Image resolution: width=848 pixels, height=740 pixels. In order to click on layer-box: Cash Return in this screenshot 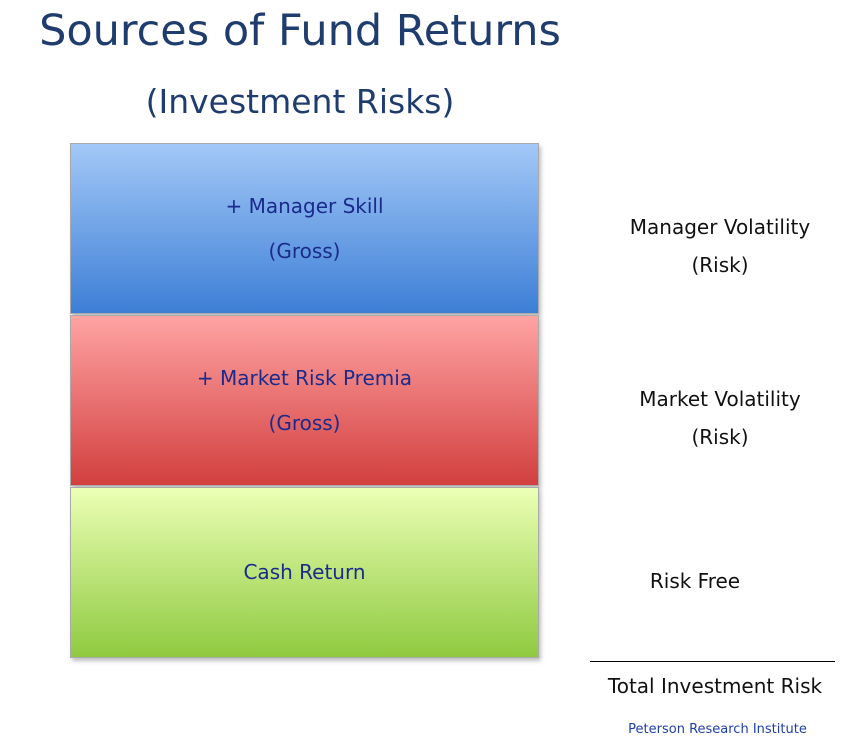, I will do `click(304, 572)`.